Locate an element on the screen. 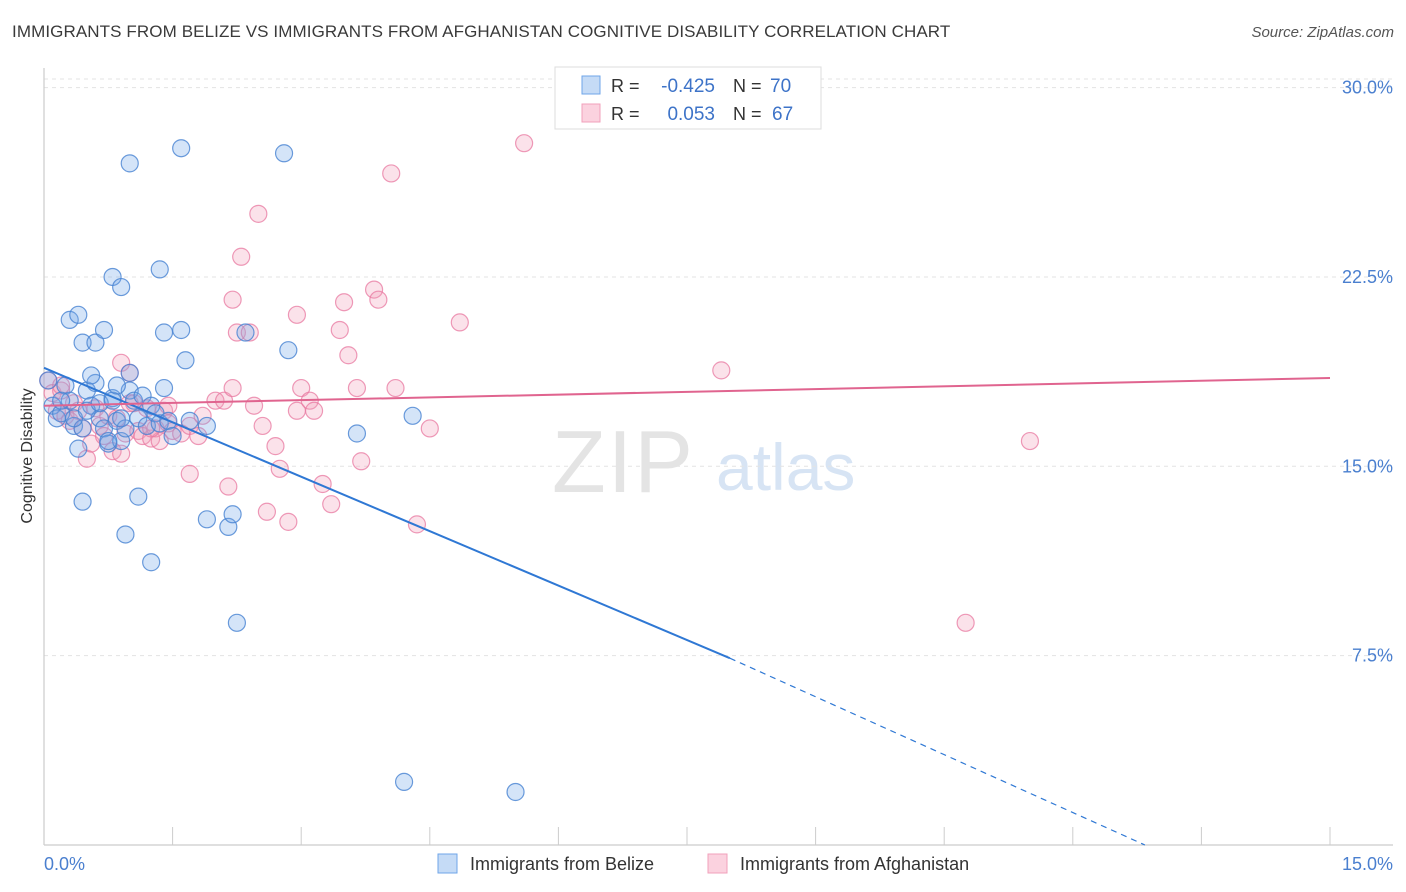 Image resolution: width=1406 pixels, height=892 pixels. y-tick-label-1: 15.0% is located at coordinates (1367, 466).